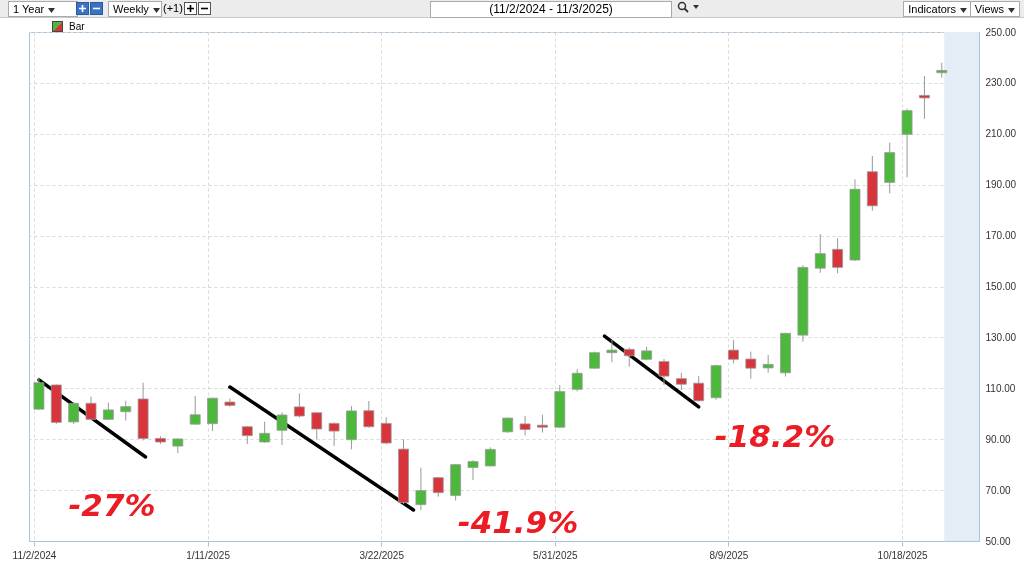  What do you see at coordinates (382, 555) in the screenshot?
I see `x-tick-label: 3/22/2025` at bounding box center [382, 555].